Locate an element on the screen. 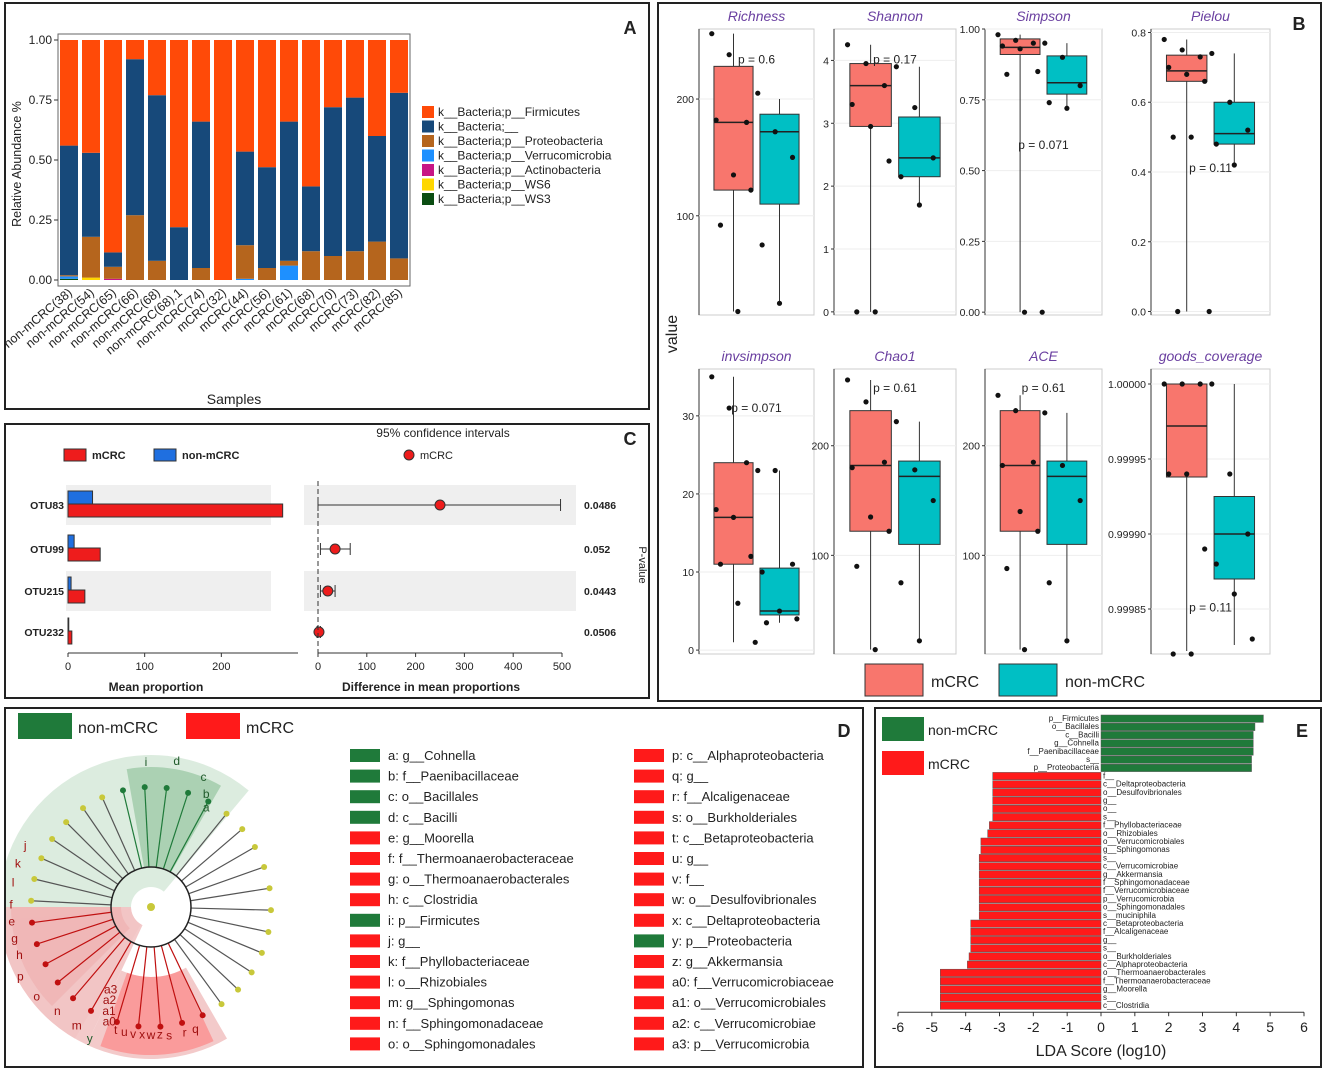 The height and width of the screenshot is (1071, 1325). clade-legend-label: t: c__Betaproteobacteria is located at coordinates (743, 837).